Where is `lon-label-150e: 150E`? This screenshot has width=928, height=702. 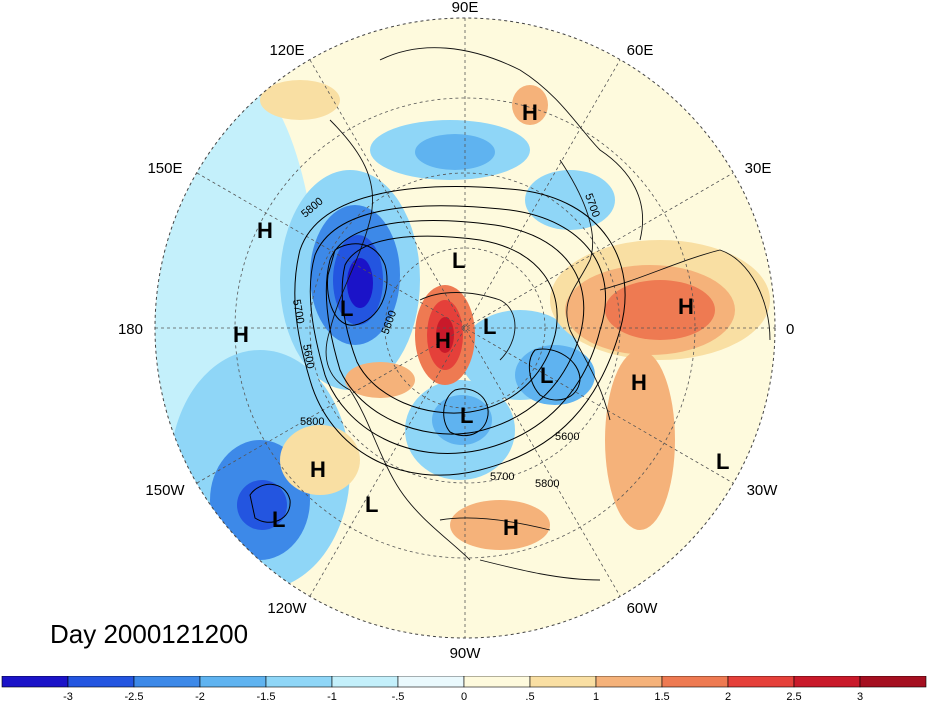 lon-label-150e: 150E is located at coordinates (164, 168).